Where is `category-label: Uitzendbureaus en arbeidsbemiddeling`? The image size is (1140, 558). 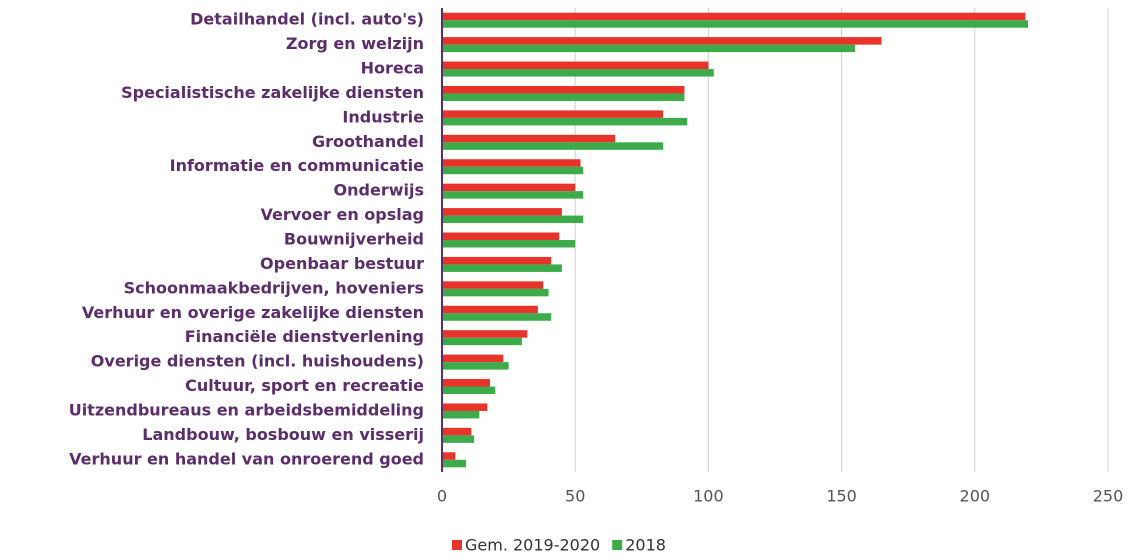
category-label: Uitzendbureaus en arbeidsbemiddeling is located at coordinates (246, 409).